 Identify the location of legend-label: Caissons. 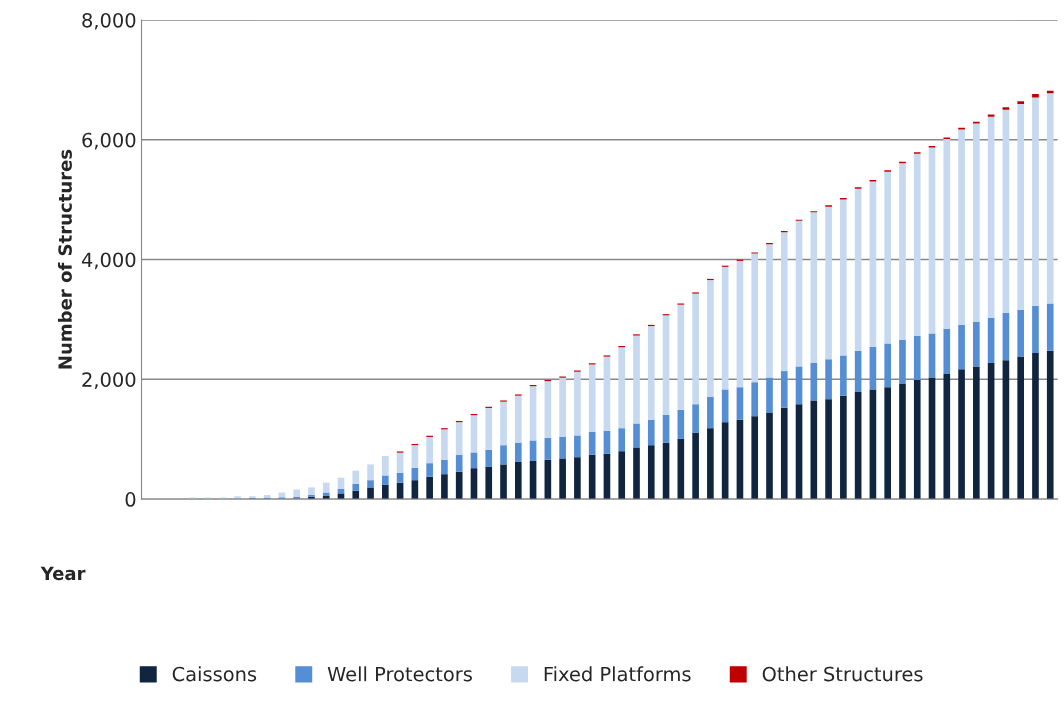
(214, 674).